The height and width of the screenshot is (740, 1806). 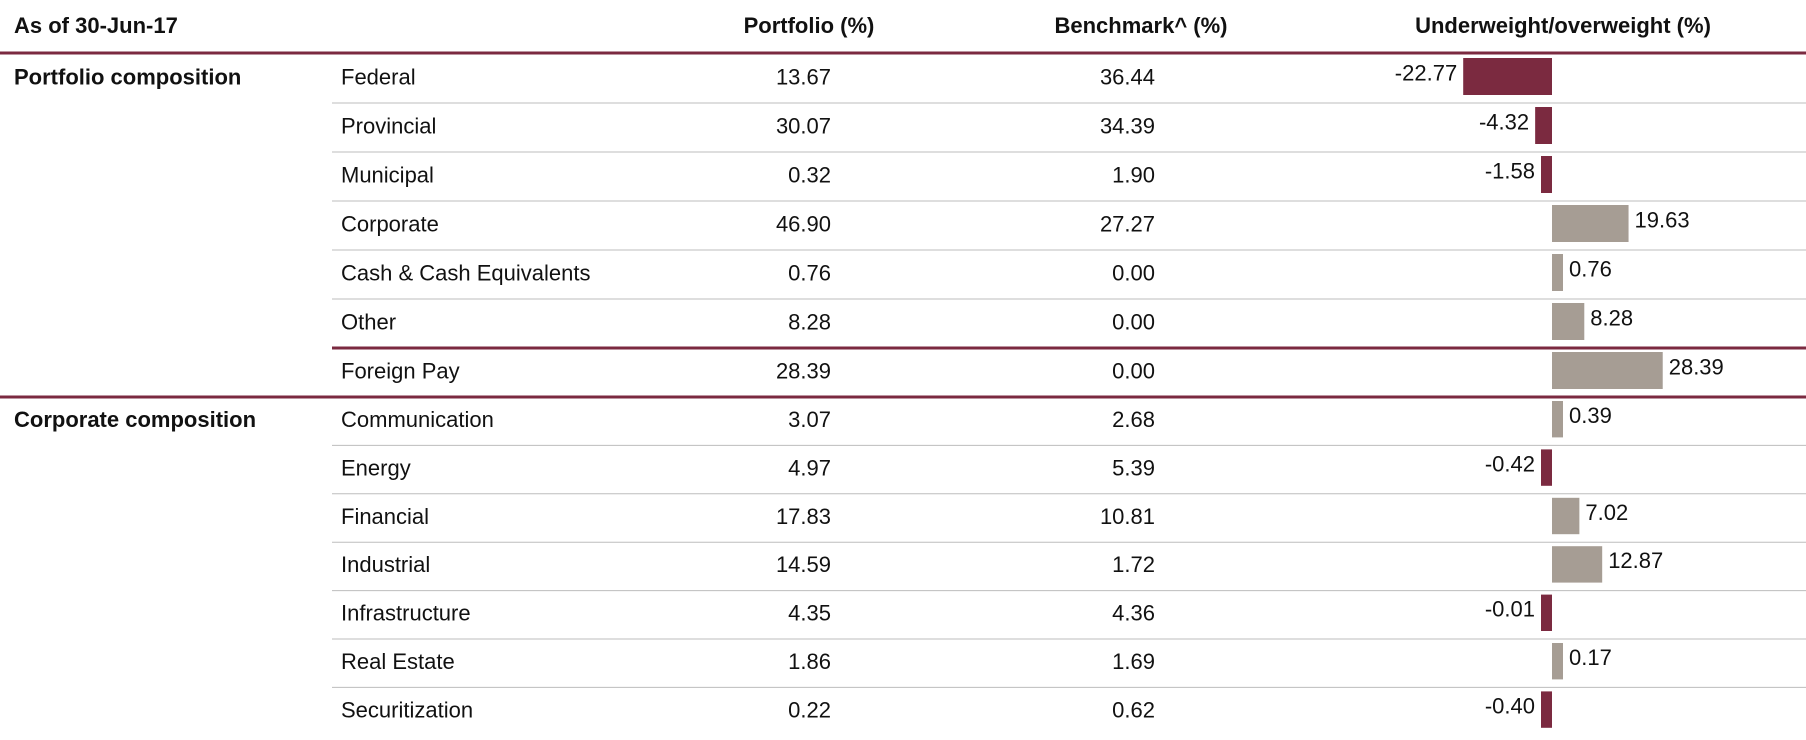 I want to click on row-name: Financial, so click(x=385, y=516).